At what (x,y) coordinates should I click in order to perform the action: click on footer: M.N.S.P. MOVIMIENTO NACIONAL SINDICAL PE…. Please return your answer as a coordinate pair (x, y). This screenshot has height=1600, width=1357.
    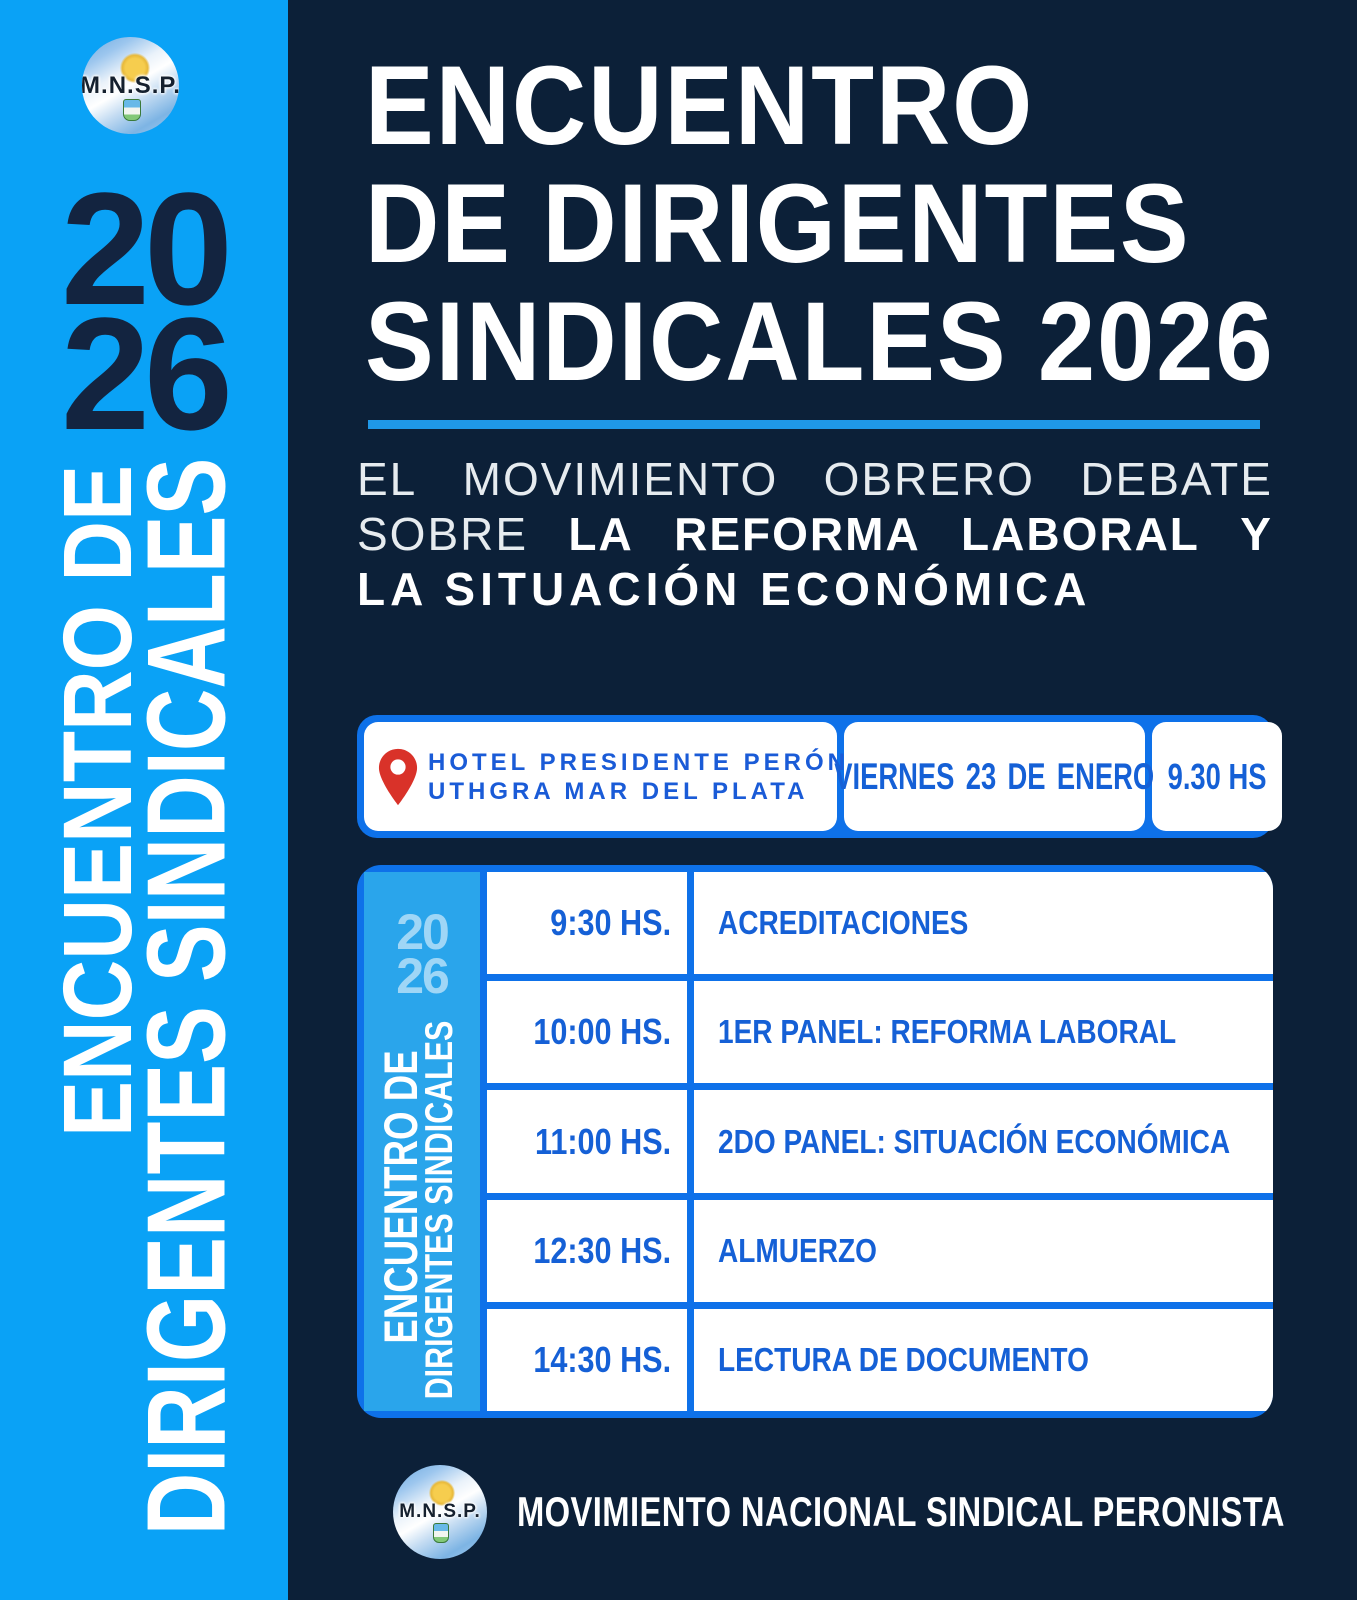
    Looking at the image, I should click on (875, 1512).